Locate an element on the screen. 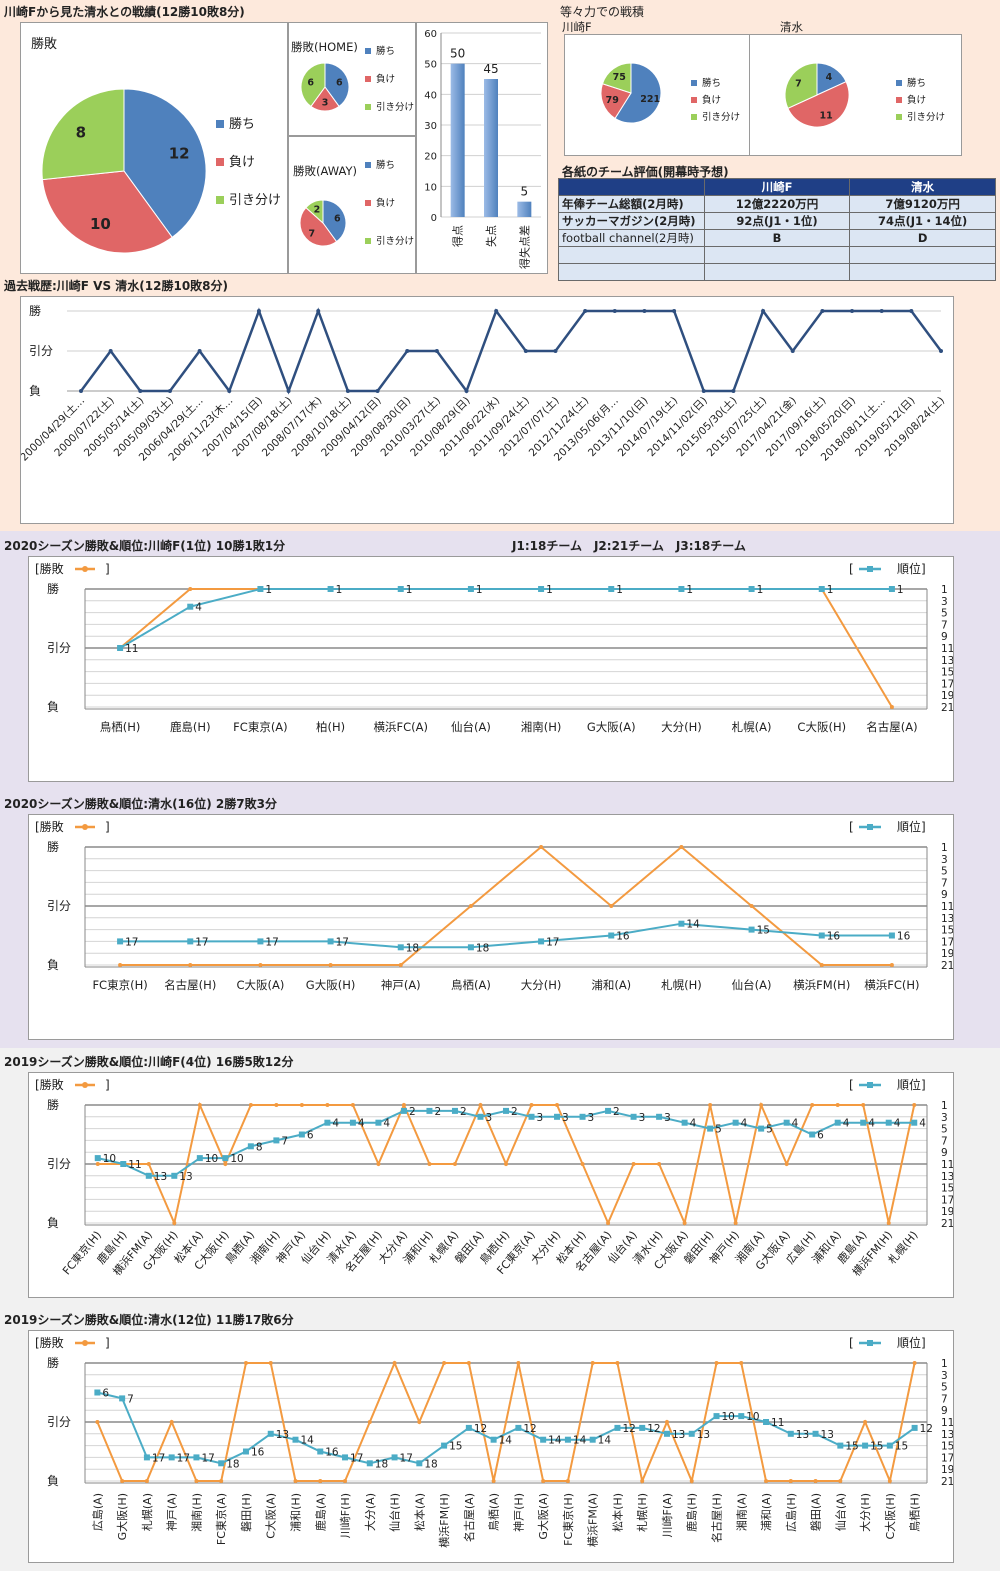 Image resolution: width=1000 pixels, height=1571 pixels. season-2019-shimizu-title: 2019シーズン勝敗&順位:清水(12位) 11勝17敗6分 is located at coordinates (149, 1320).